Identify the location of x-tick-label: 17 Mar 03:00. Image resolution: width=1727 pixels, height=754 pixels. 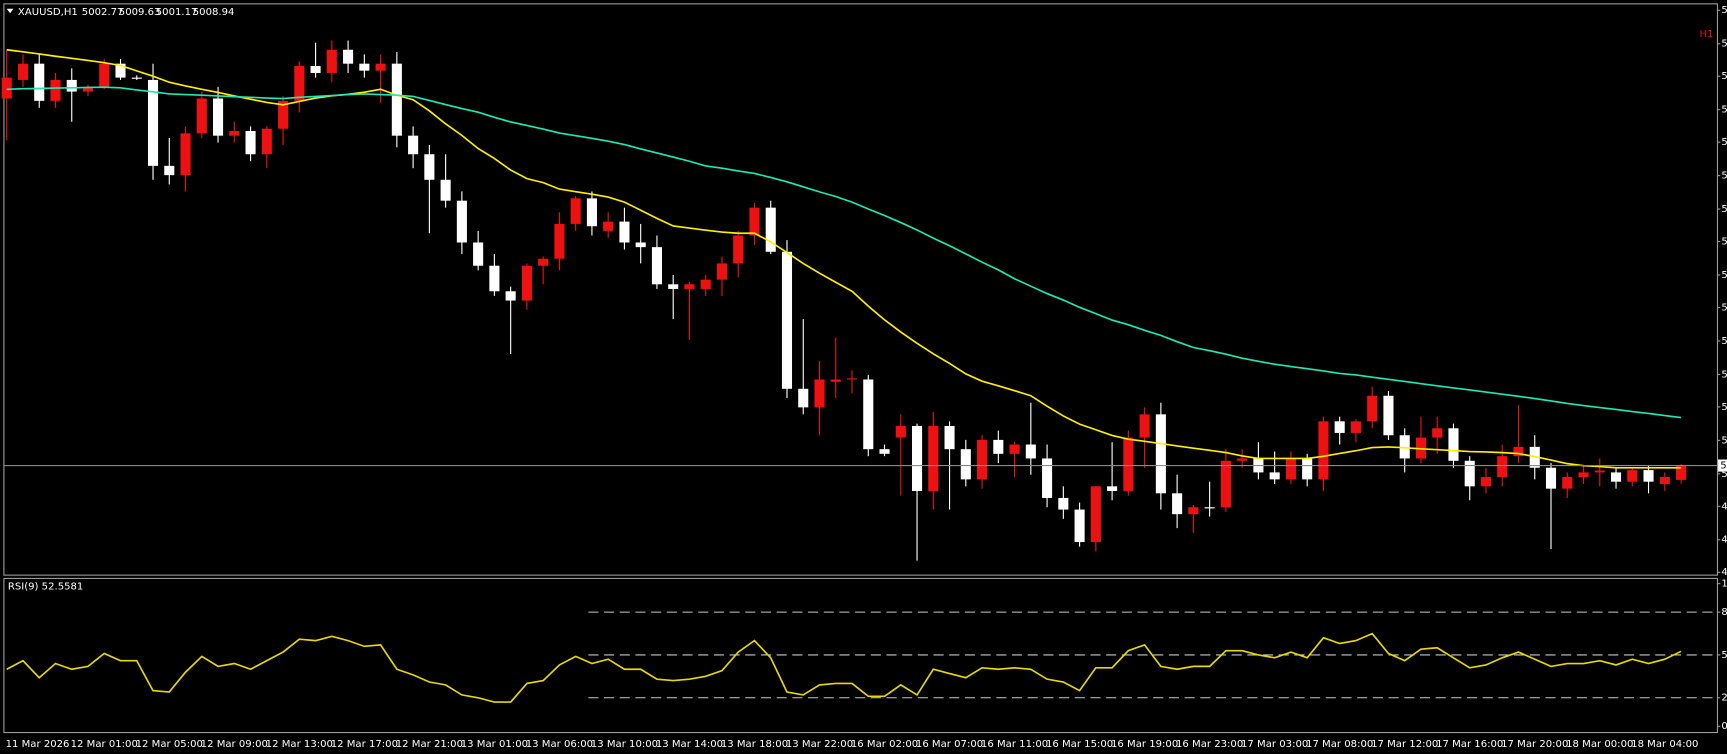
(1274, 744).